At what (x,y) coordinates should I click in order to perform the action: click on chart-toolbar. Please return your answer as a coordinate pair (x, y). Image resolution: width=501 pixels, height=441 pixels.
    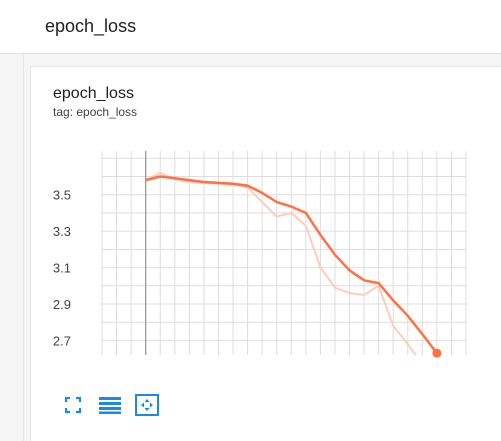
    Looking at the image, I should click on (116, 405).